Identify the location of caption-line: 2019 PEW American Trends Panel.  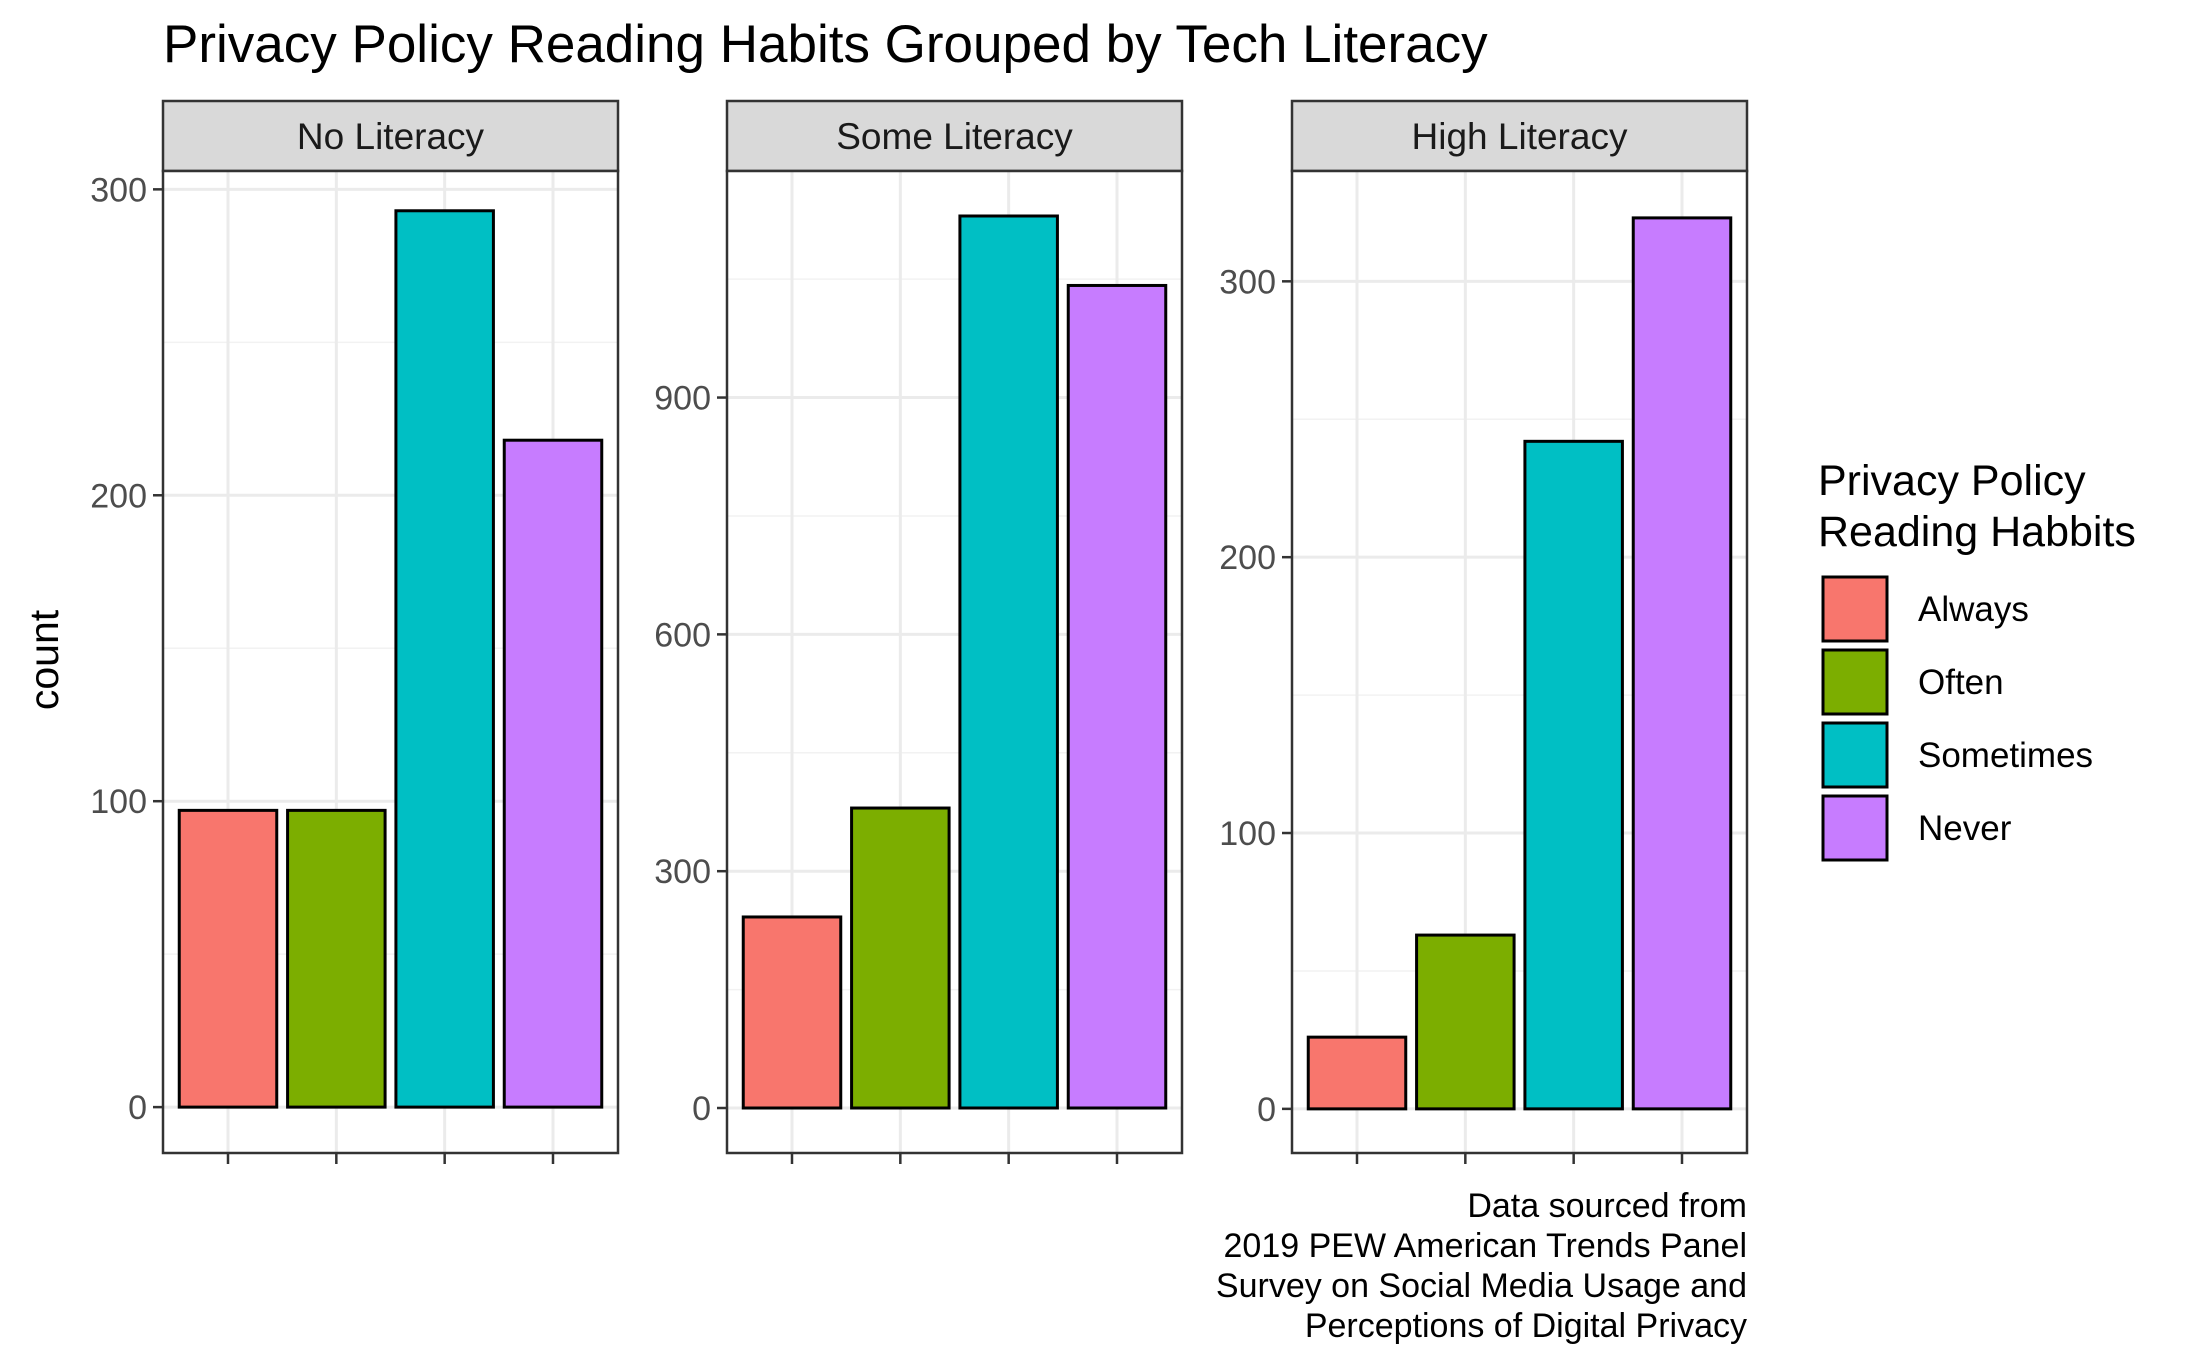
(1486, 1246).